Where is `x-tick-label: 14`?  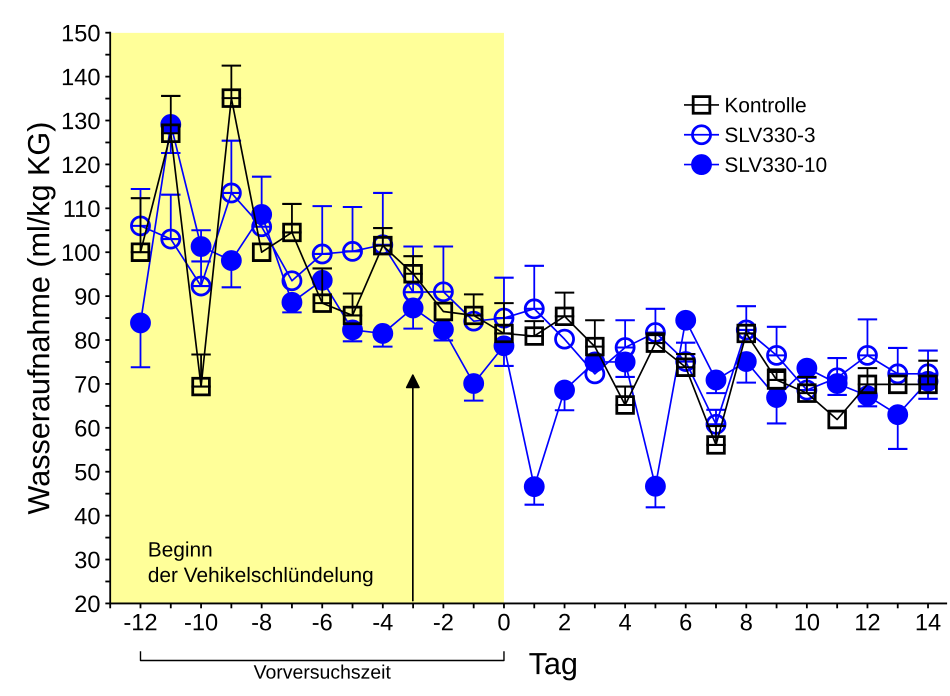
x-tick-label: 14 is located at coordinates (928, 622).